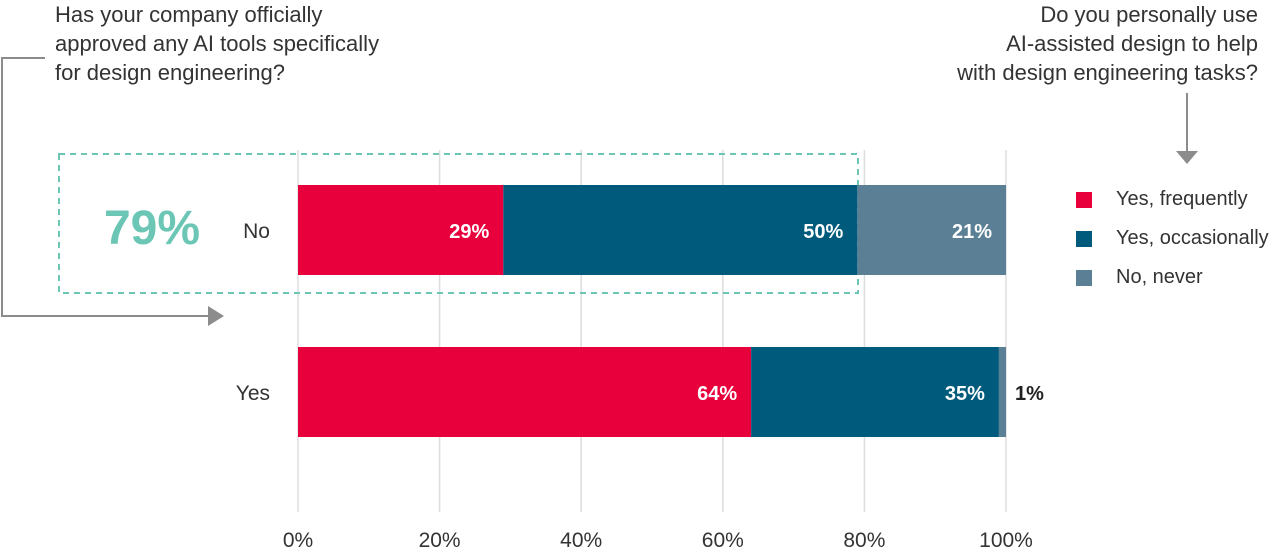 Image resolution: width=1280 pixels, height=549 pixels. I want to click on legend-item: Yes, frequently, so click(1172, 199).